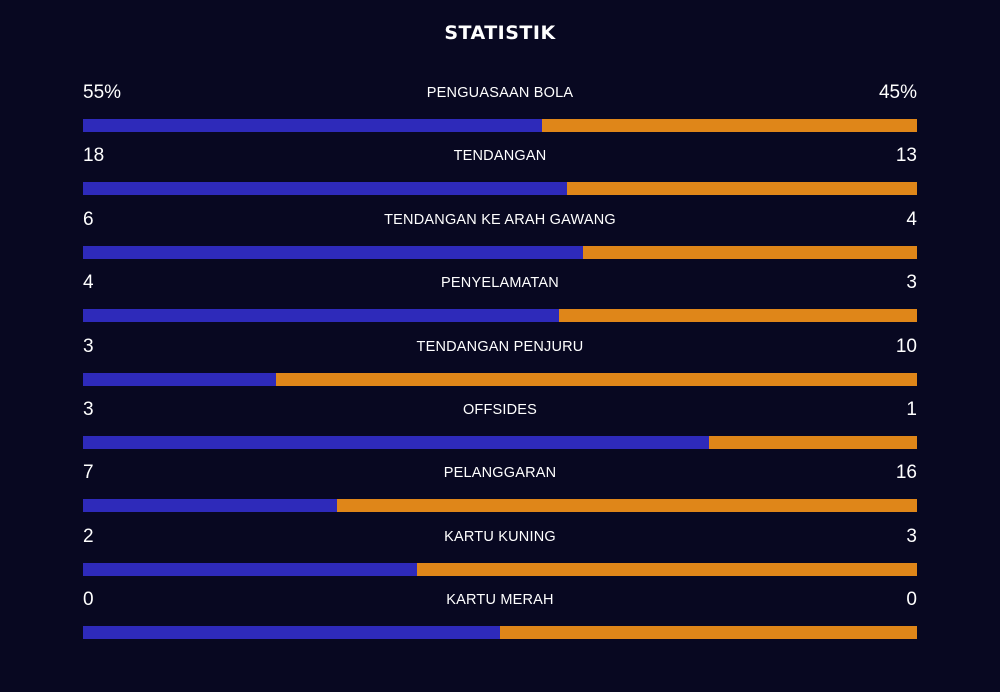 This screenshot has width=1000, height=692. What do you see at coordinates (906, 473) in the screenshot?
I see `away-value: 16` at bounding box center [906, 473].